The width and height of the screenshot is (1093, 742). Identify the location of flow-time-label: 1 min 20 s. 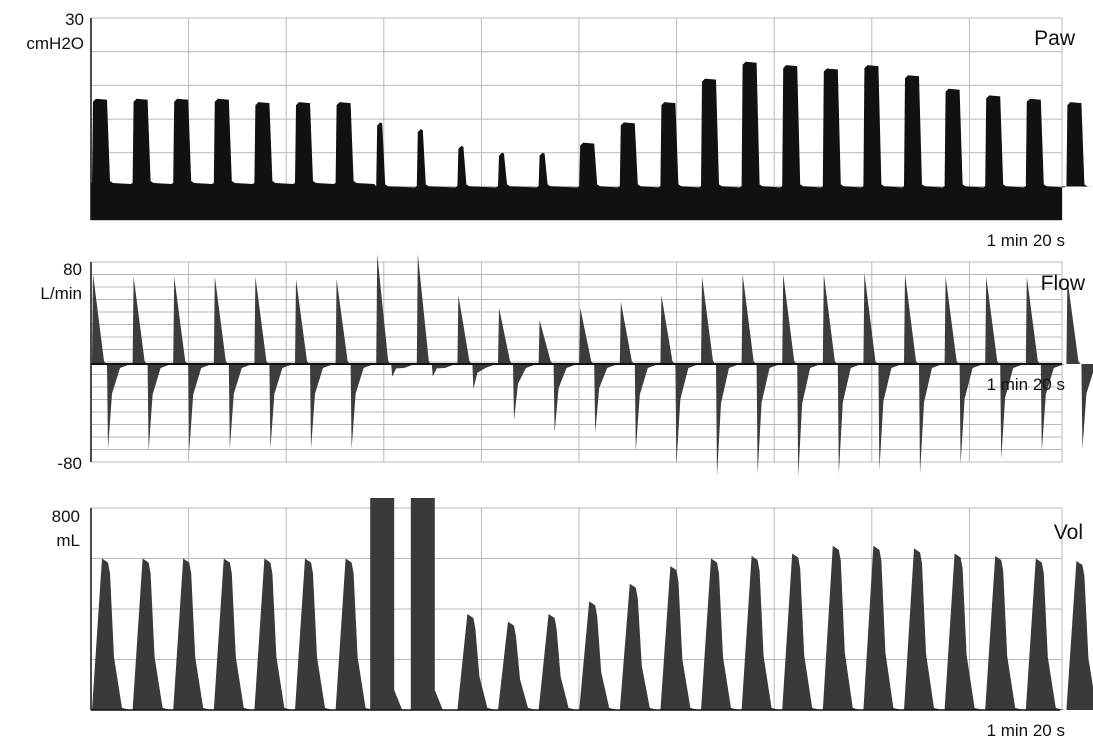
(1026, 384).